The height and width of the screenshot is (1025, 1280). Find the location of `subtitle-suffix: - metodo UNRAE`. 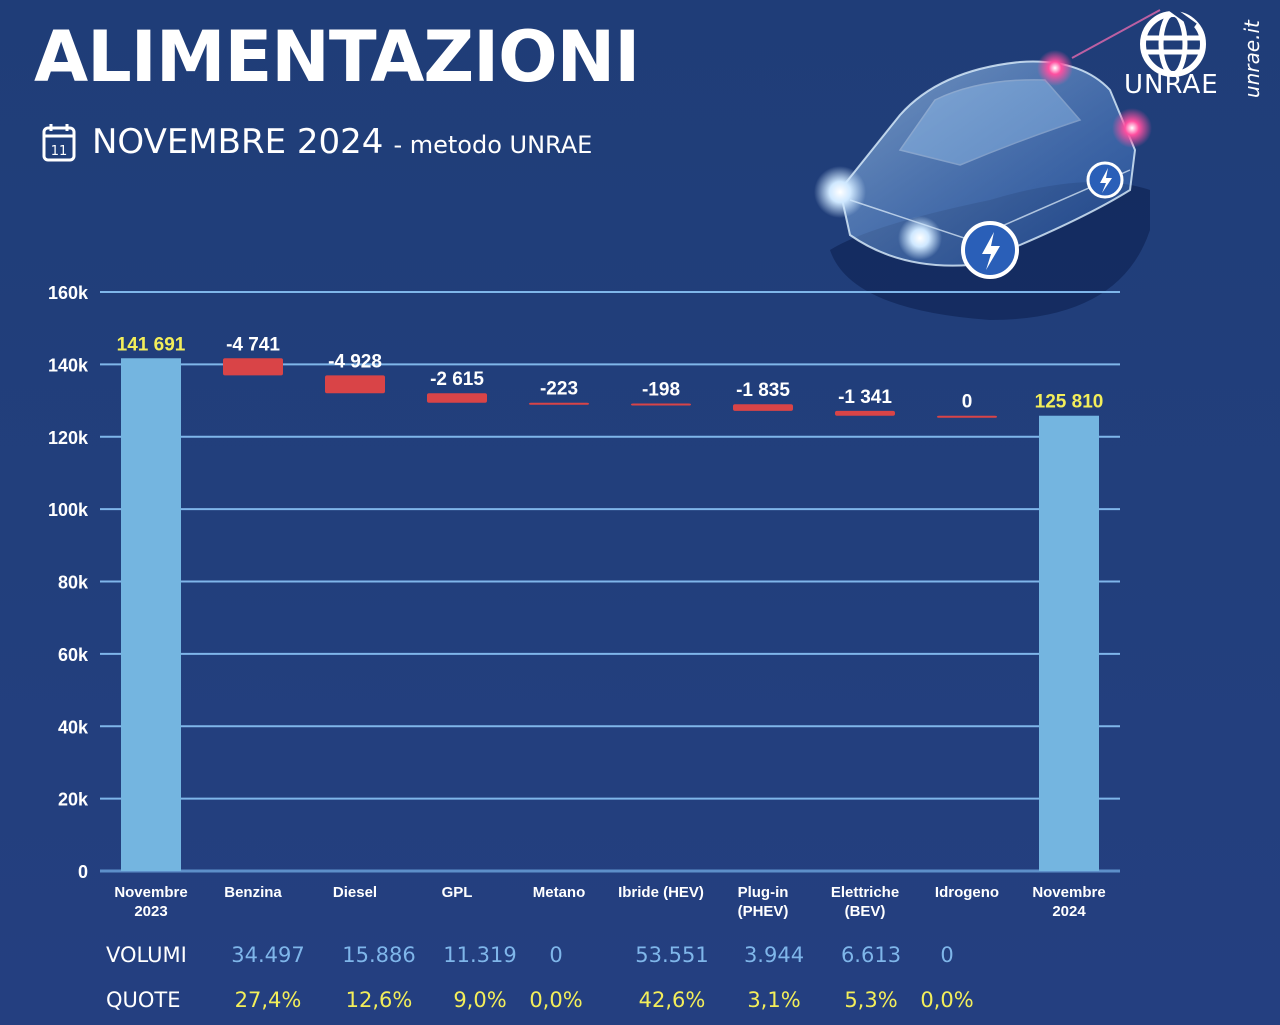

subtitle-suffix: - metodo UNRAE is located at coordinates (493, 145).